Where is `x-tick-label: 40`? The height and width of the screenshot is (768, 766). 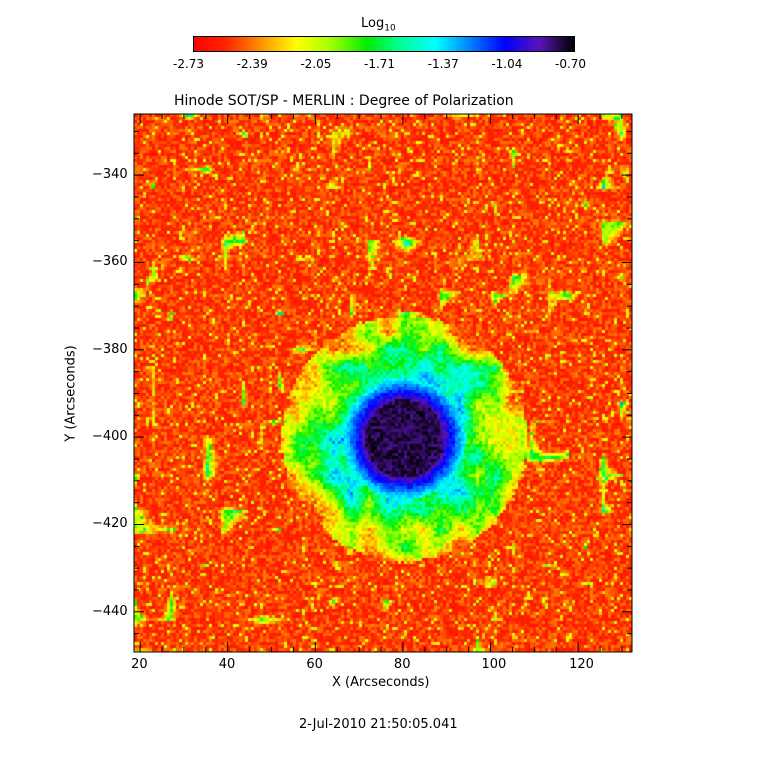 x-tick-label: 40 is located at coordinates (227, 664).